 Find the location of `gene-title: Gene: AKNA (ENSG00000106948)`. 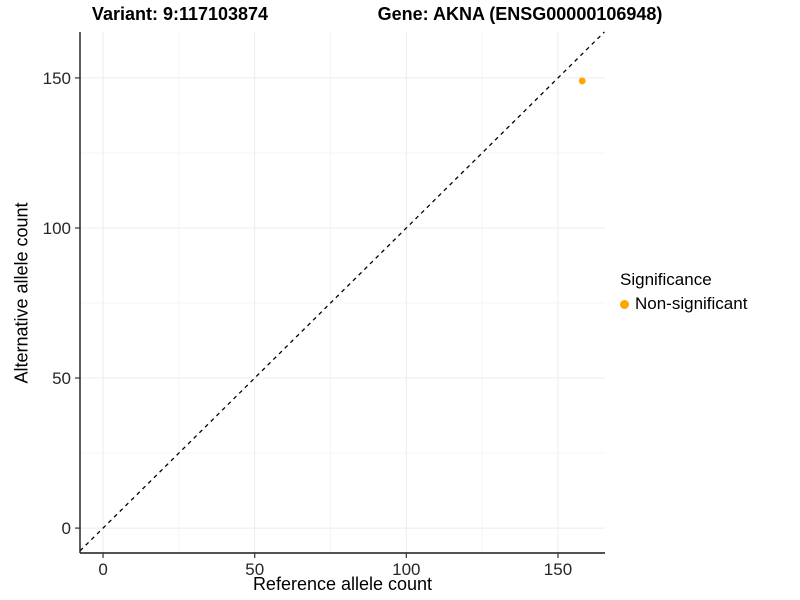

gene-title: Gene: AKNA (ENSG00000106948) is located at coordinates (520, 14).